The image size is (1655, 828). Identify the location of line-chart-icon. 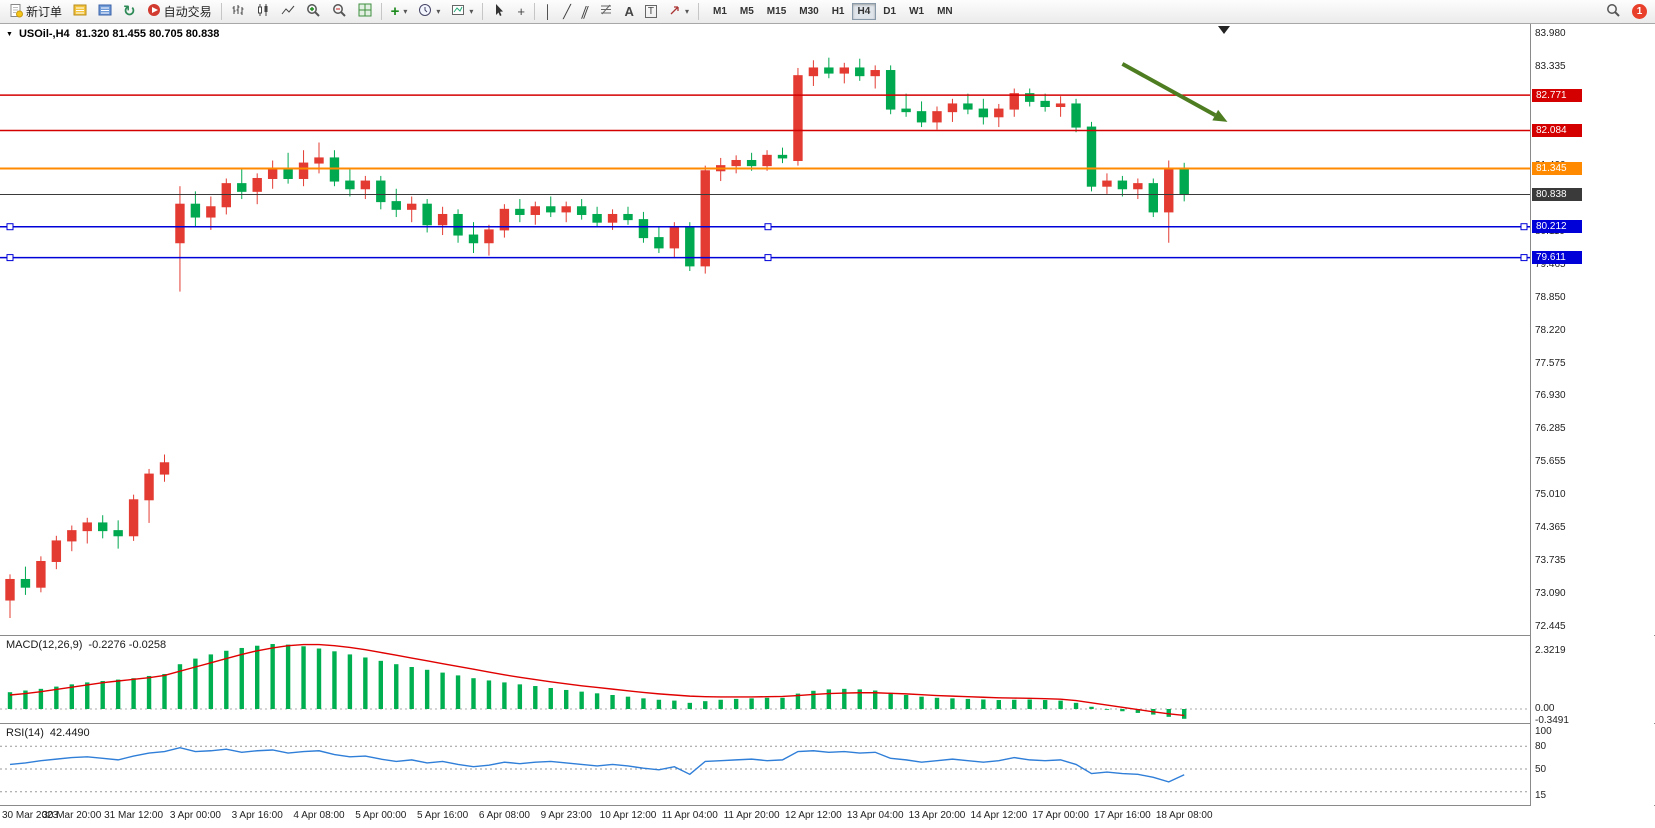
(288, 11).